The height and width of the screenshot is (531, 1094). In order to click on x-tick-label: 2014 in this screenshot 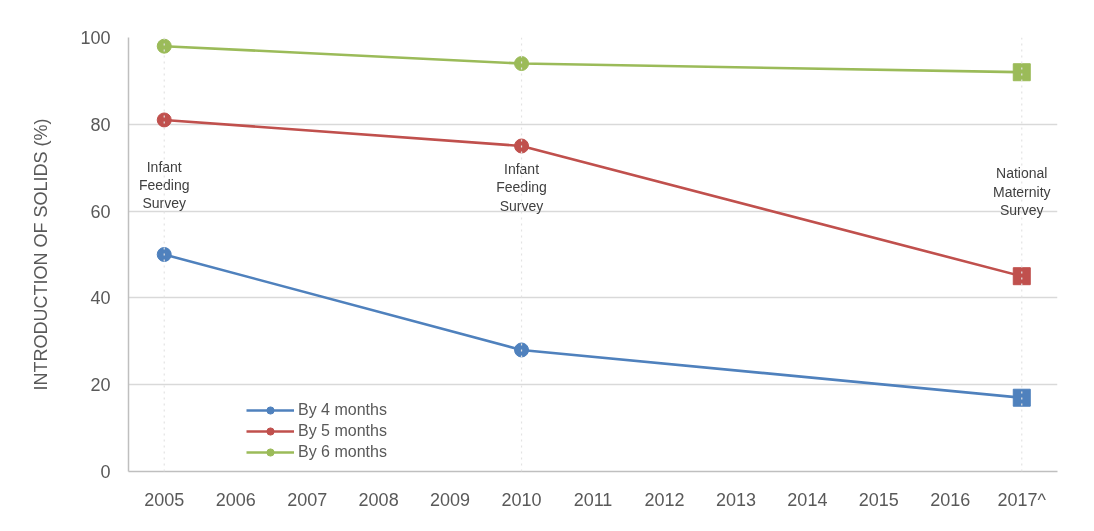, I will do `click(807, 499)`.